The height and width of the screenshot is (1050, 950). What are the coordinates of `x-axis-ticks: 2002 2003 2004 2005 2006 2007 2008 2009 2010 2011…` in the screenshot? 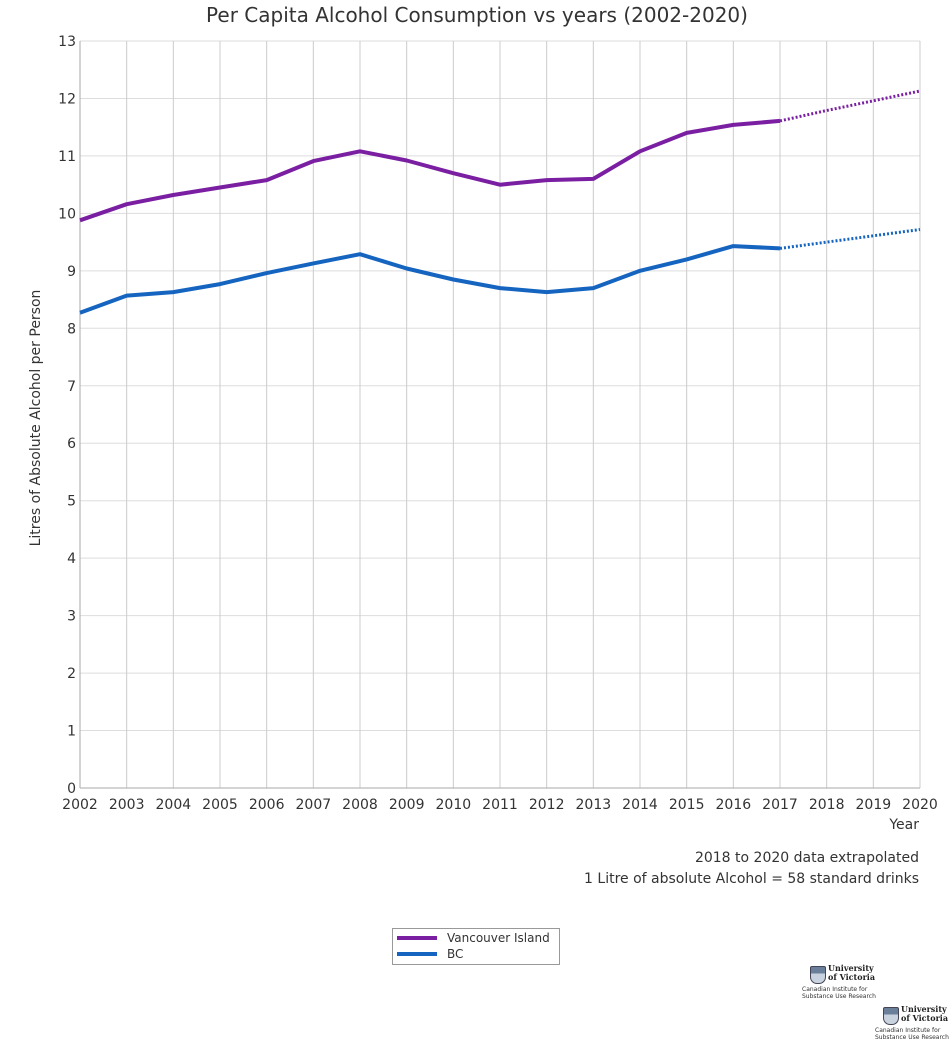 It's located at (500, 805).